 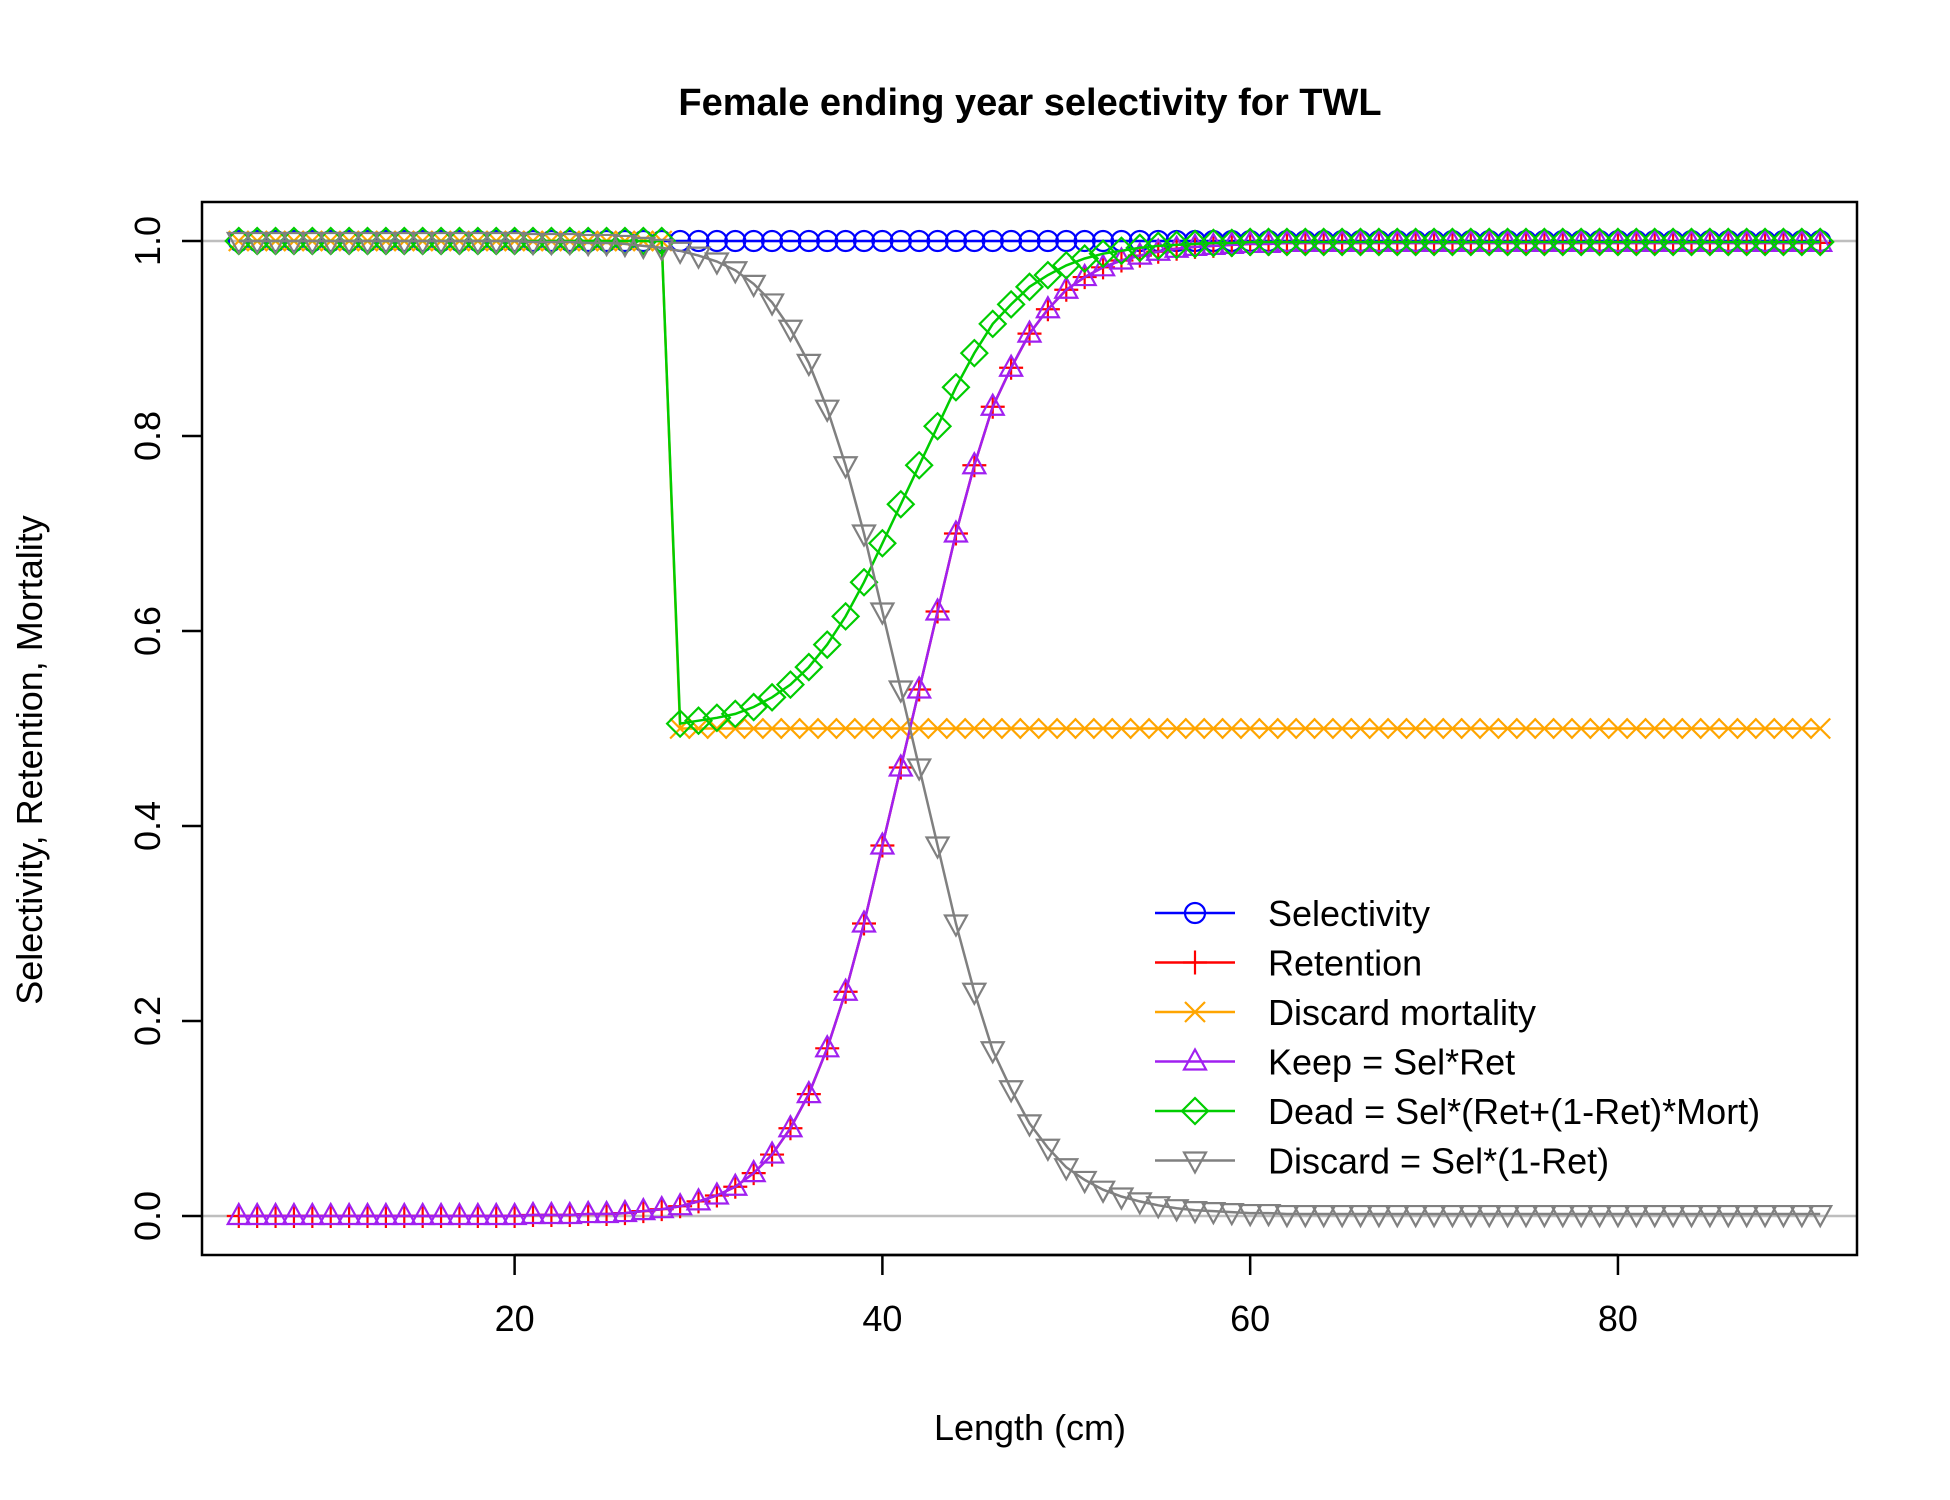 I want to click on legend-item: Discard = Sel*(1-Ret), so click(x=1382, y=1161).